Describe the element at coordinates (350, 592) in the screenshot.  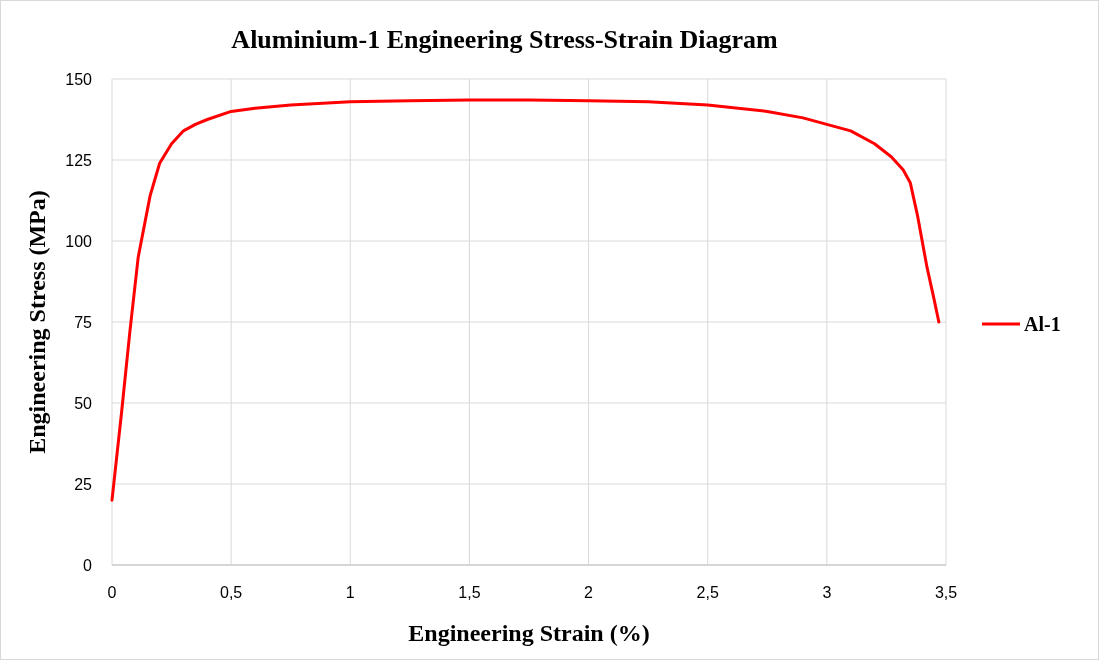
I see `x-tick-label: 1` at that location.